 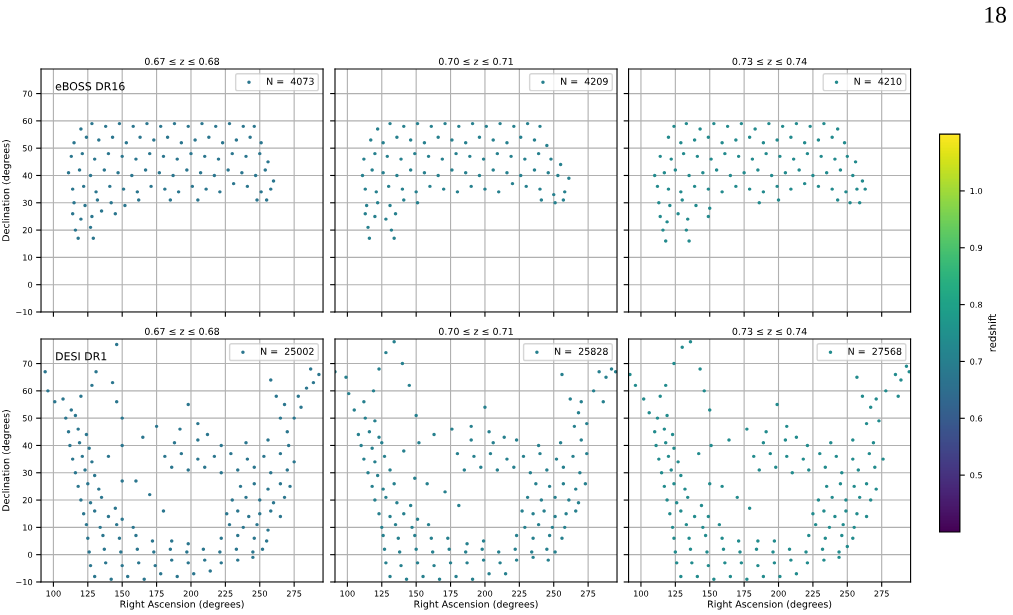 I want to click on color-bar-label: 0.5, so click(x=976, y=475).